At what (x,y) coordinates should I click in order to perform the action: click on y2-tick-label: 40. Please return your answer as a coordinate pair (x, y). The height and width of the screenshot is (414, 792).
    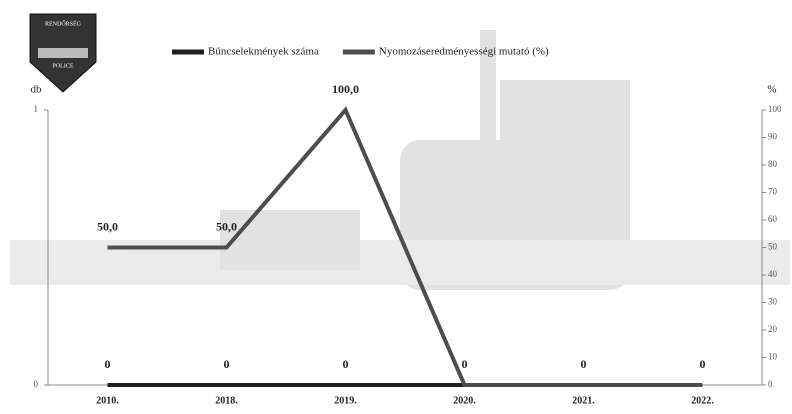
    Looking at the image, I should click on (773, 274).